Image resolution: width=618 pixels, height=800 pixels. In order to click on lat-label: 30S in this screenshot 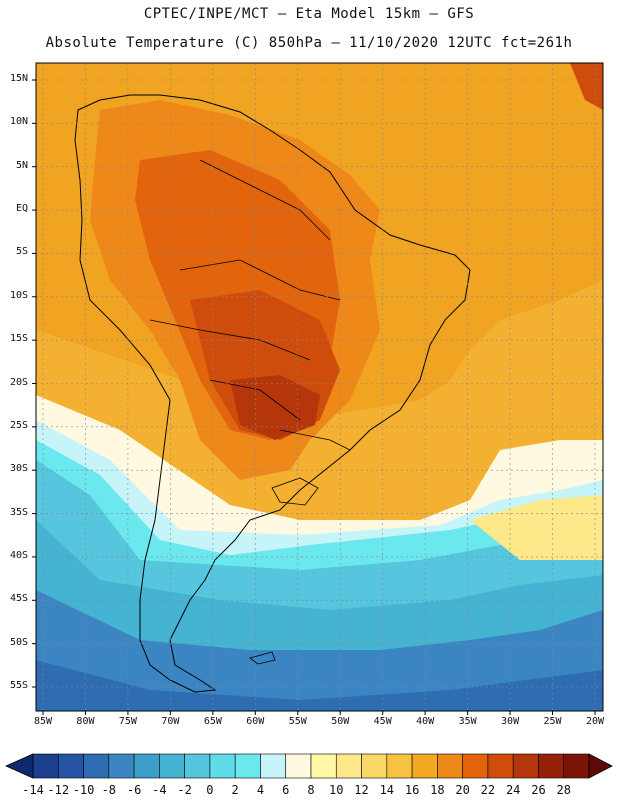, I will do `click(18, 469)`.